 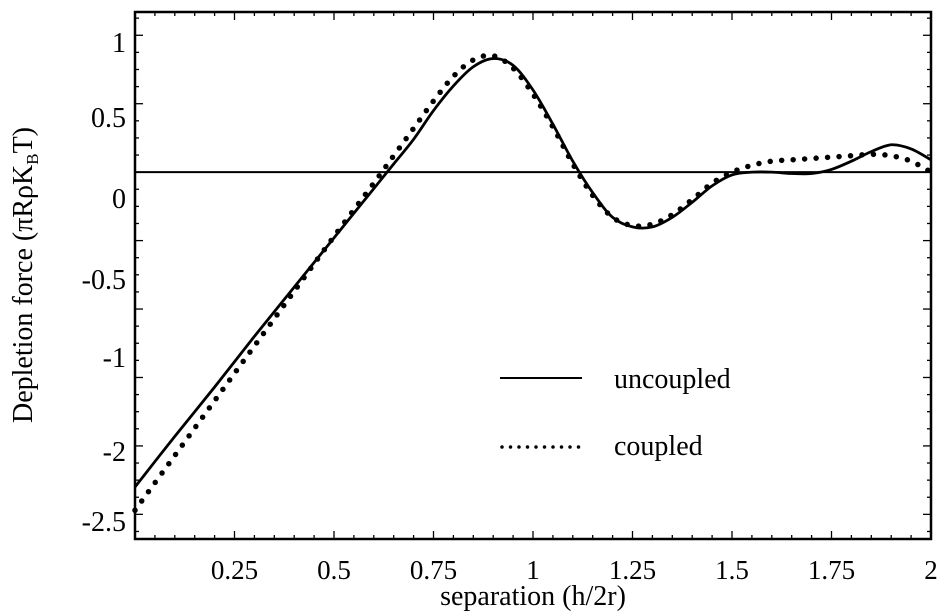 What do you see at coordinates (114, 358) in the screenshot?
I see `y-tick-label: -1` at bounding box center [114, 358].